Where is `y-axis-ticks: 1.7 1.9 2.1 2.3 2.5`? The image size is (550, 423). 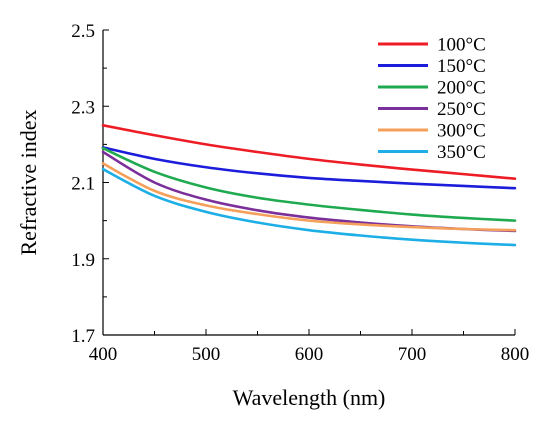 y-axis-ticks: 1.7 1.9 2.1 2.3 2.5 is located at coordinates (90, 184).